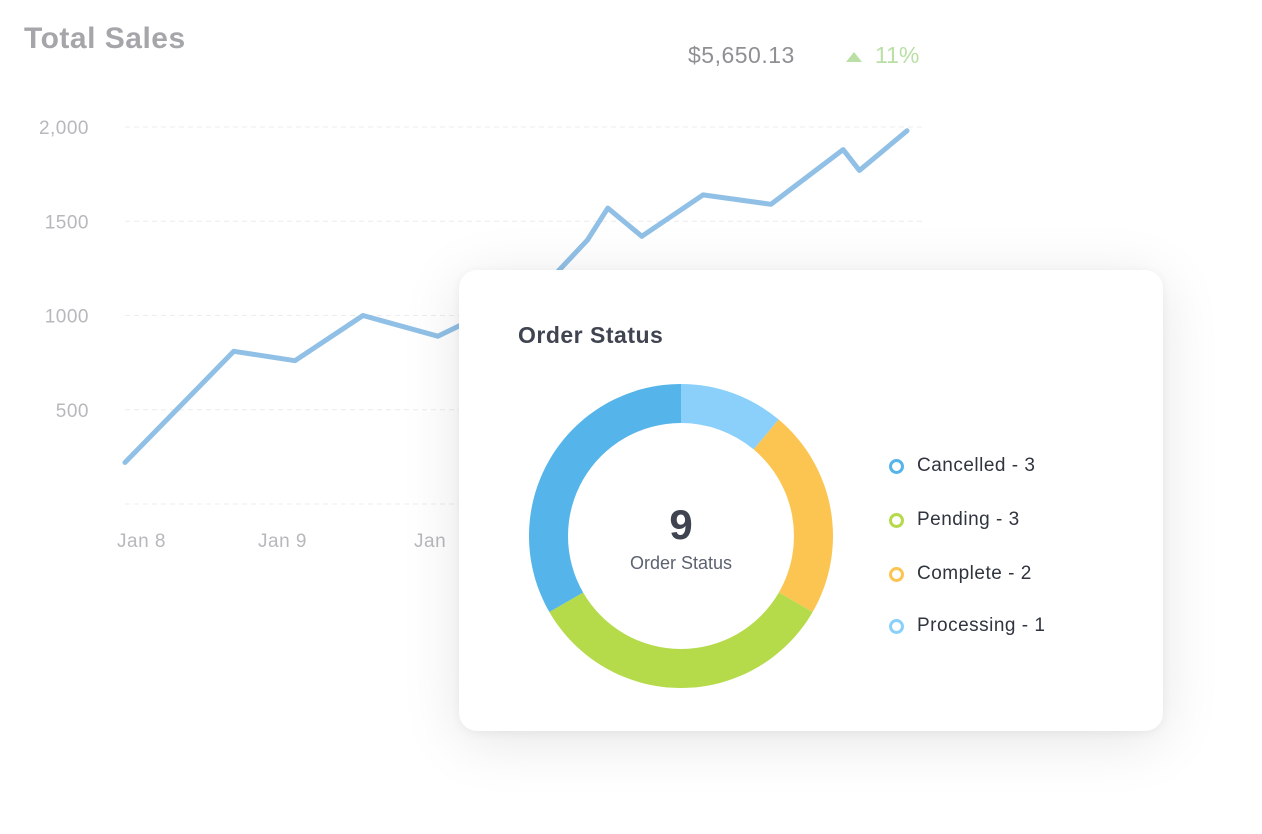 This screenshot has width=1262, height=834. Describe the element at coordinates (730, 417) in the screenshot. I see `donut-slice-processing` at that location.